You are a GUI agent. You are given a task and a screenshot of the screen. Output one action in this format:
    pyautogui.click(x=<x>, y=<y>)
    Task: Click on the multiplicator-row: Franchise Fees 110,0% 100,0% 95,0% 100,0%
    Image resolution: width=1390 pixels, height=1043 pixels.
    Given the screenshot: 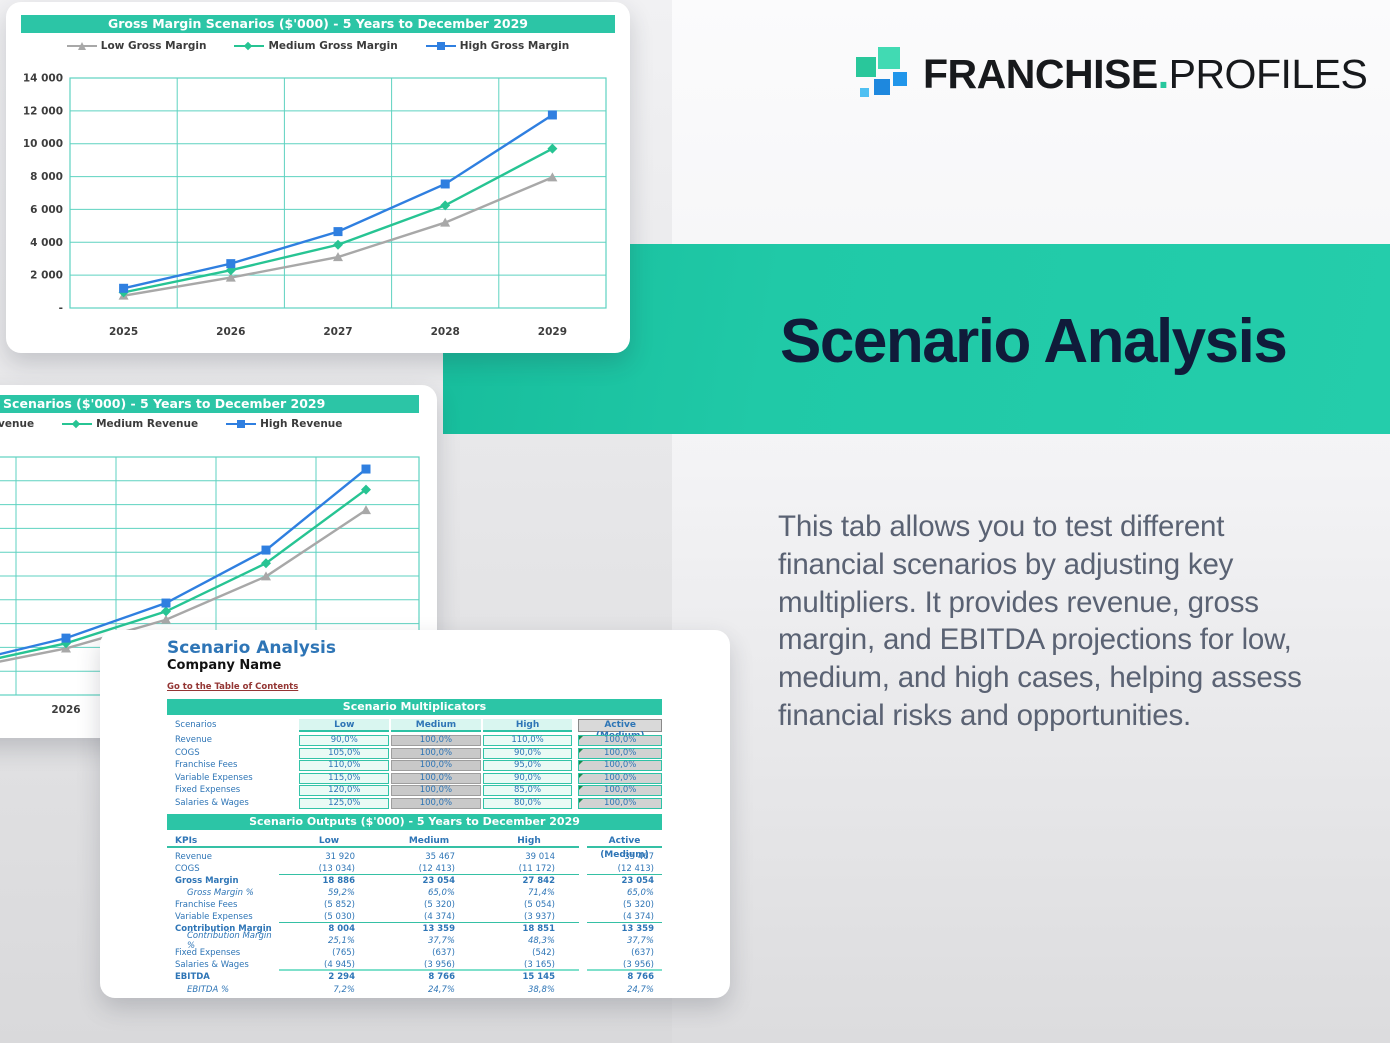 What is the action you would take?
    pyautogui.click(x=414, y=765)
    